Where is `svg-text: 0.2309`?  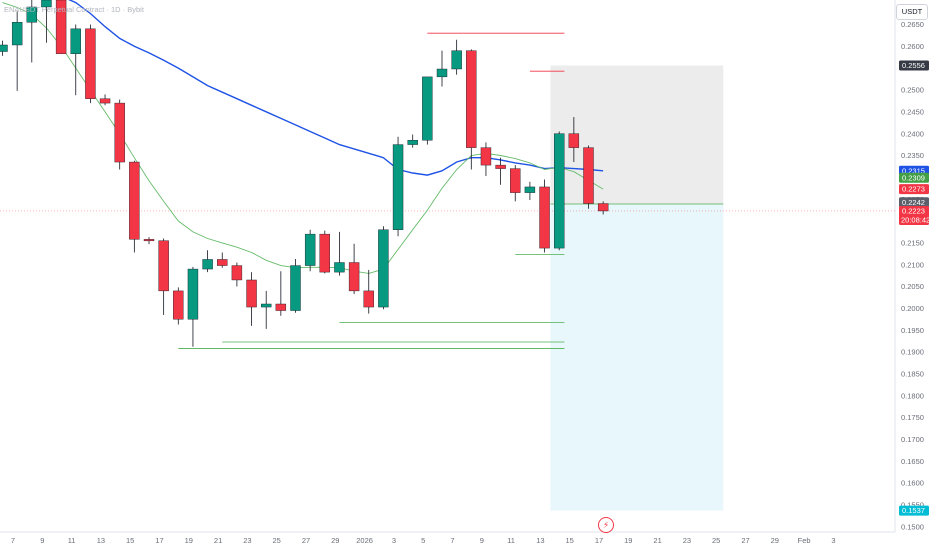
svg-text: 0.2309 is located at coordinates (913, 177).